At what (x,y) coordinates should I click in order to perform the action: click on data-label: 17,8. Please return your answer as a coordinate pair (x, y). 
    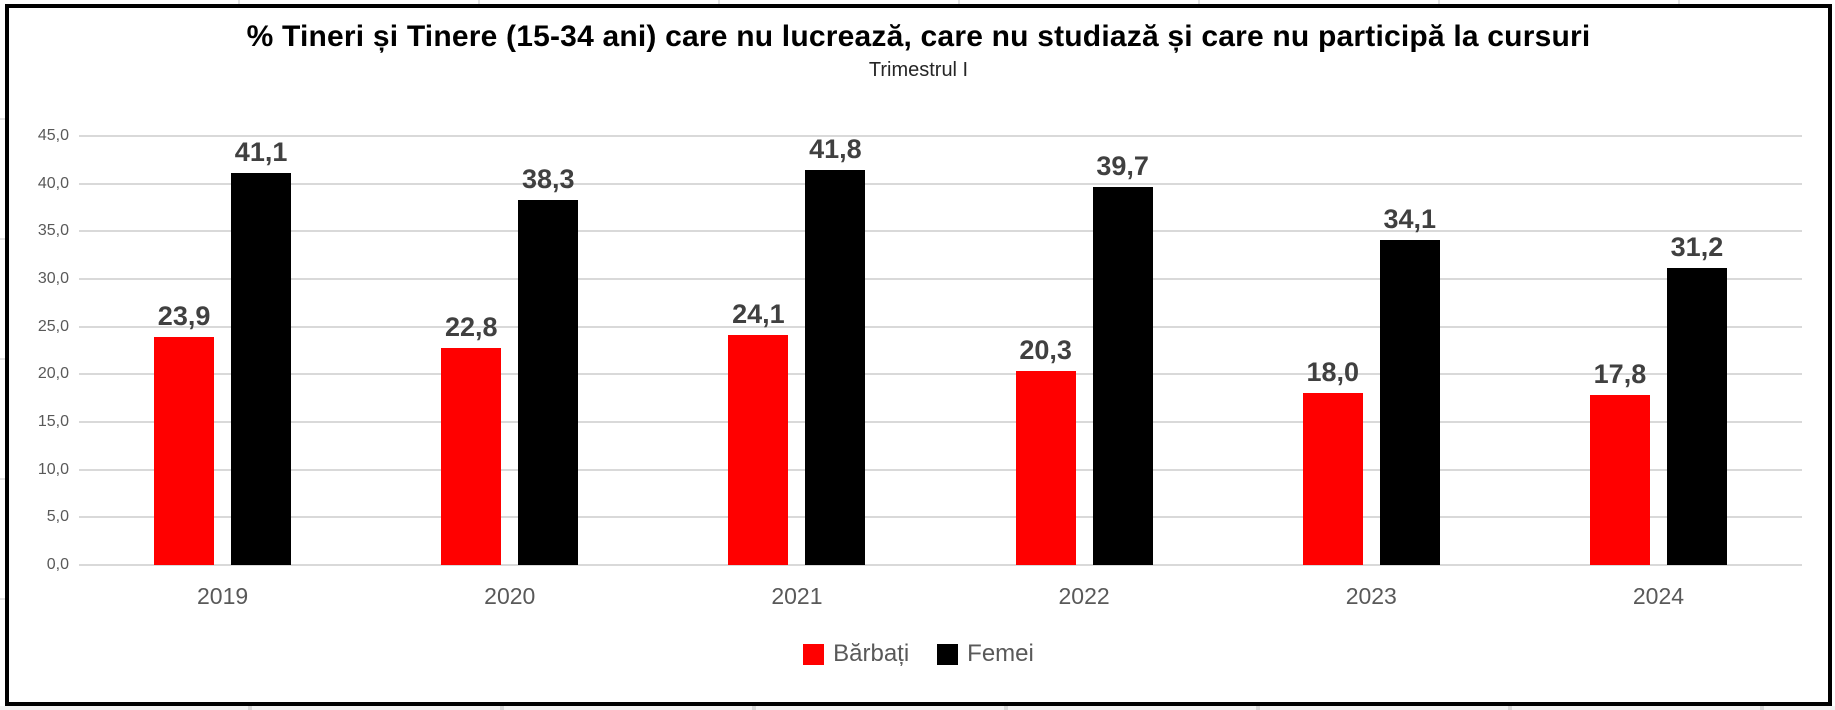
    Looking at the image, I should click on (1620, 374).